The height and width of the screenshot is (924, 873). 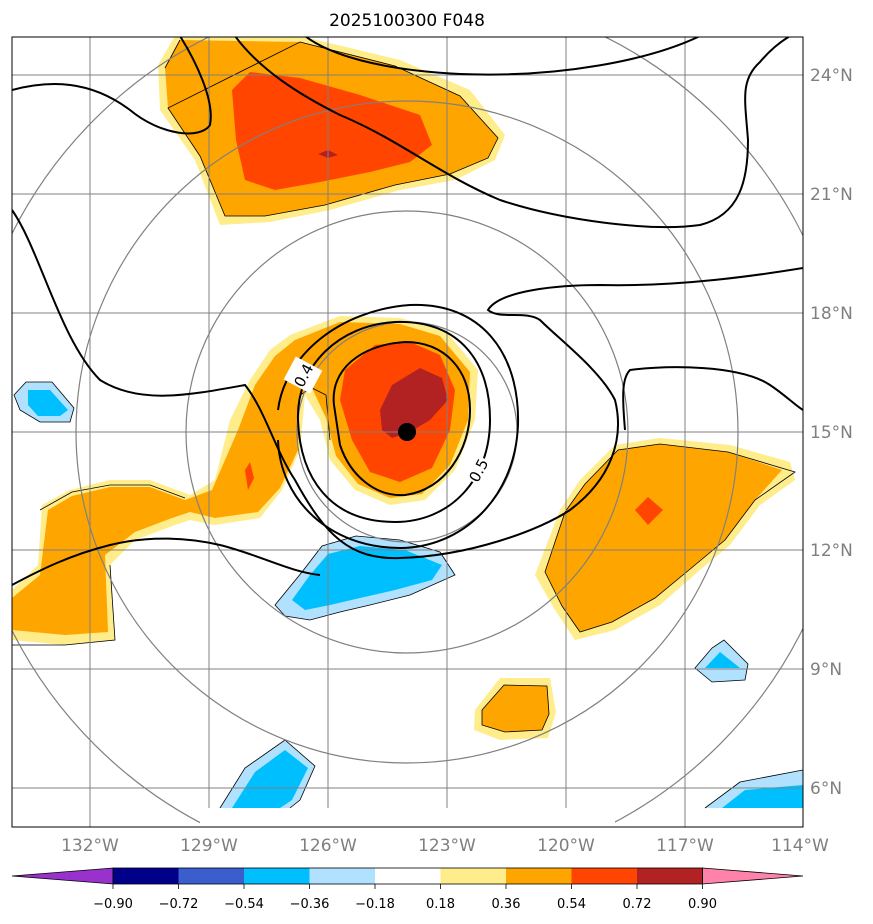 I want to click on lon-label-132w: 132°W, so click(x=90, y=846).